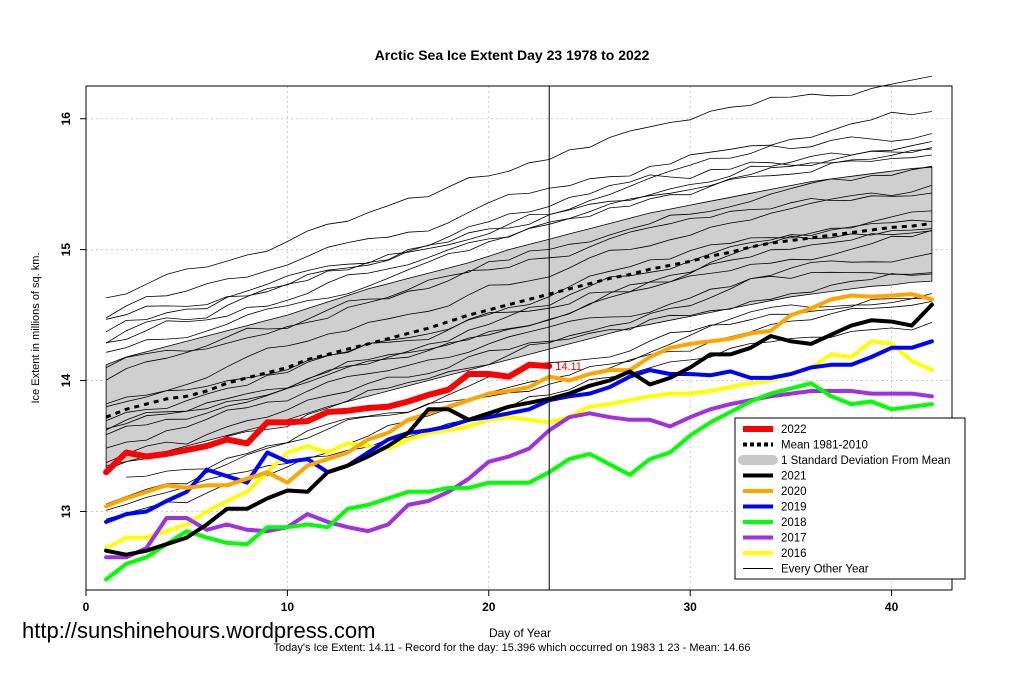 This screenshot has width=1024, height=682. Describe the element at coordinates (794, 523) in the screenshot. I see `legend-label-6: 2018` at that location.